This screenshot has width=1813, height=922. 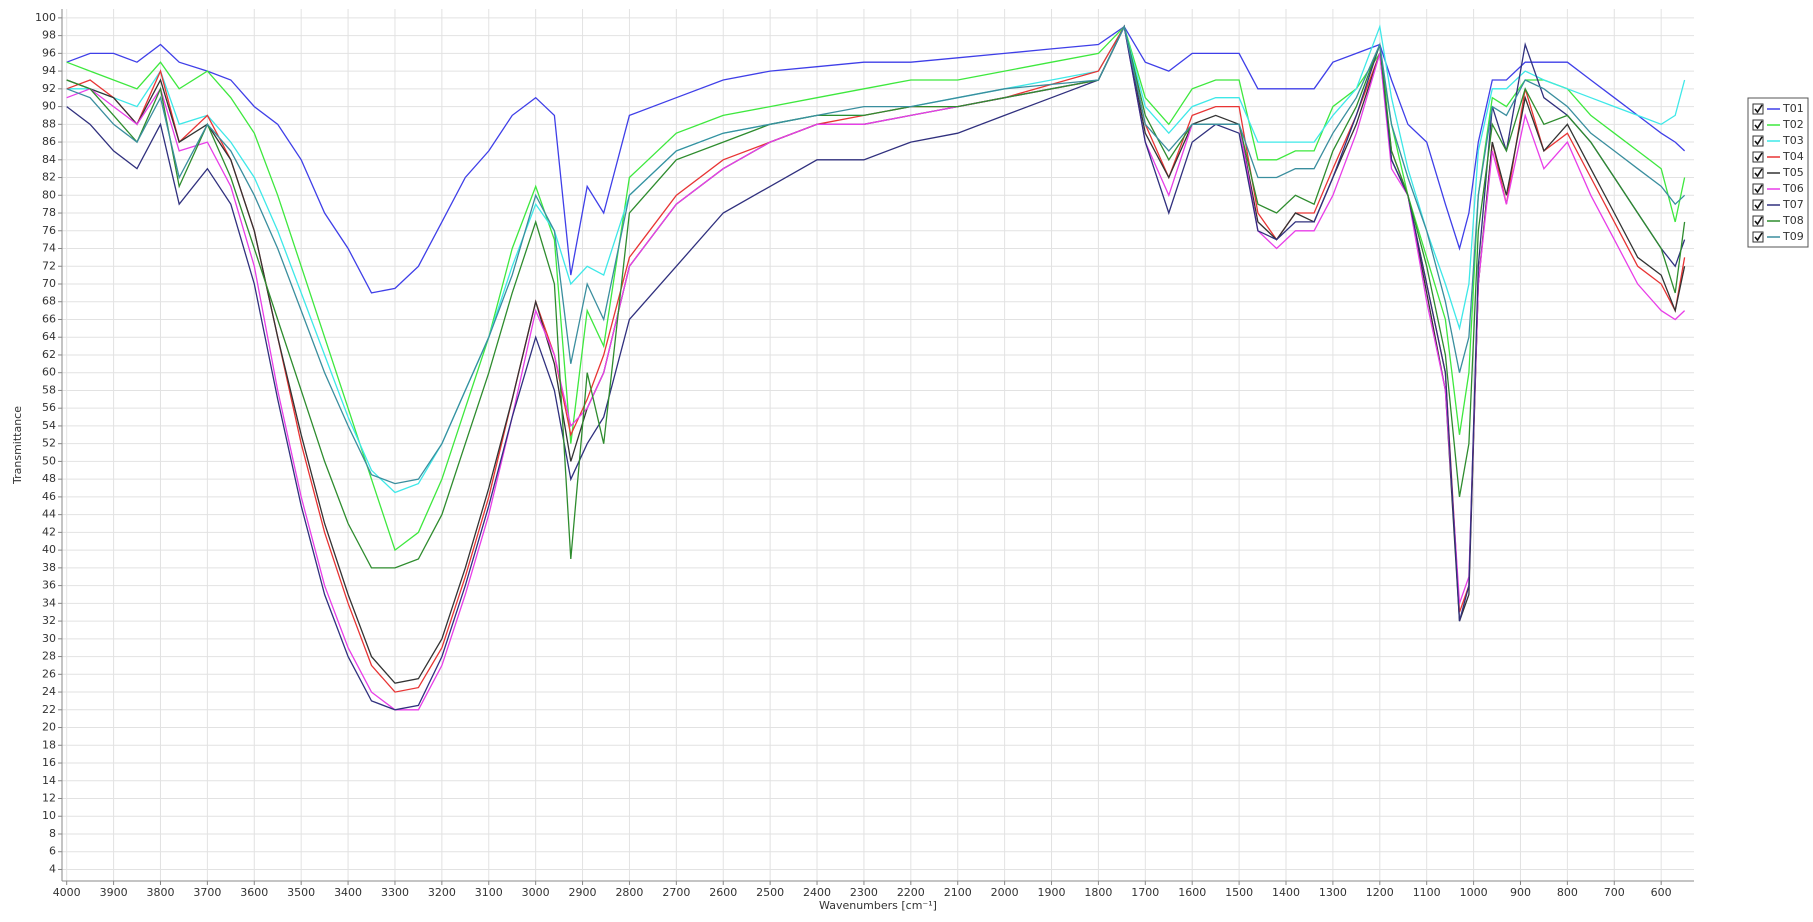 What do you see at coordinates (45, 17) in the screenshot?
I see `y-tick-label: 100` at bounding box center [45, 17].